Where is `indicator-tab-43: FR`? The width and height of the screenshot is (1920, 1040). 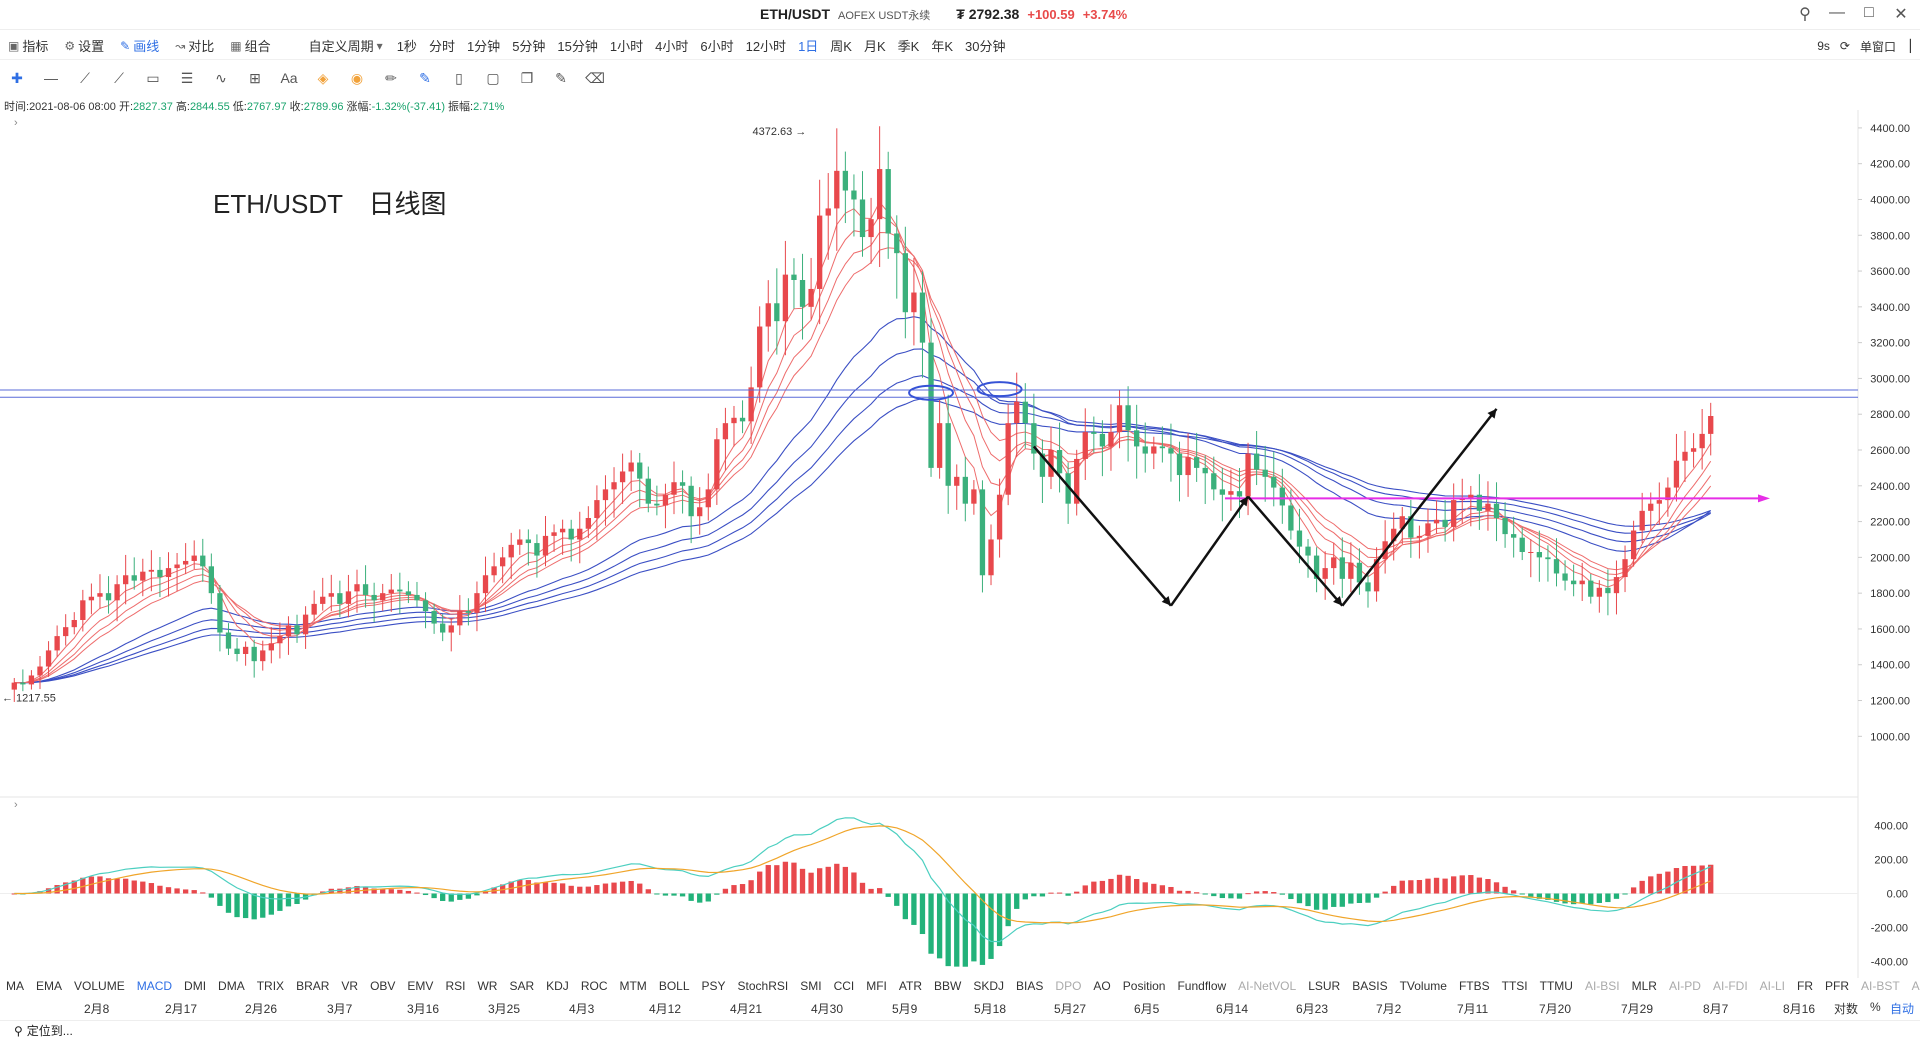
indicator-tab-43: FR is located at coordinates (1805, 986).